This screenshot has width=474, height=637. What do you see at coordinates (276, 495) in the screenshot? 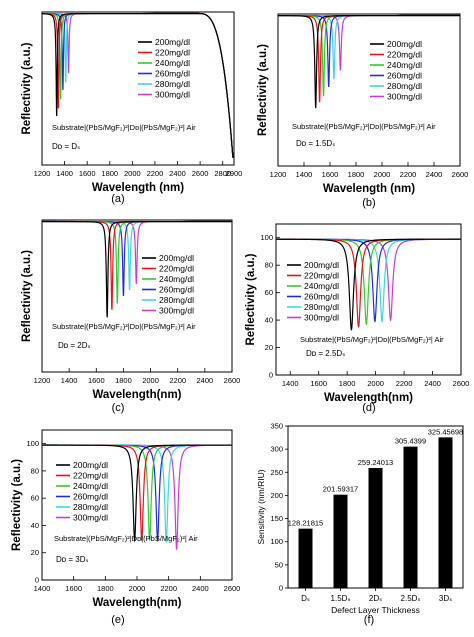
I see `y-tick-label: 200` at bounding box center [276, 495].